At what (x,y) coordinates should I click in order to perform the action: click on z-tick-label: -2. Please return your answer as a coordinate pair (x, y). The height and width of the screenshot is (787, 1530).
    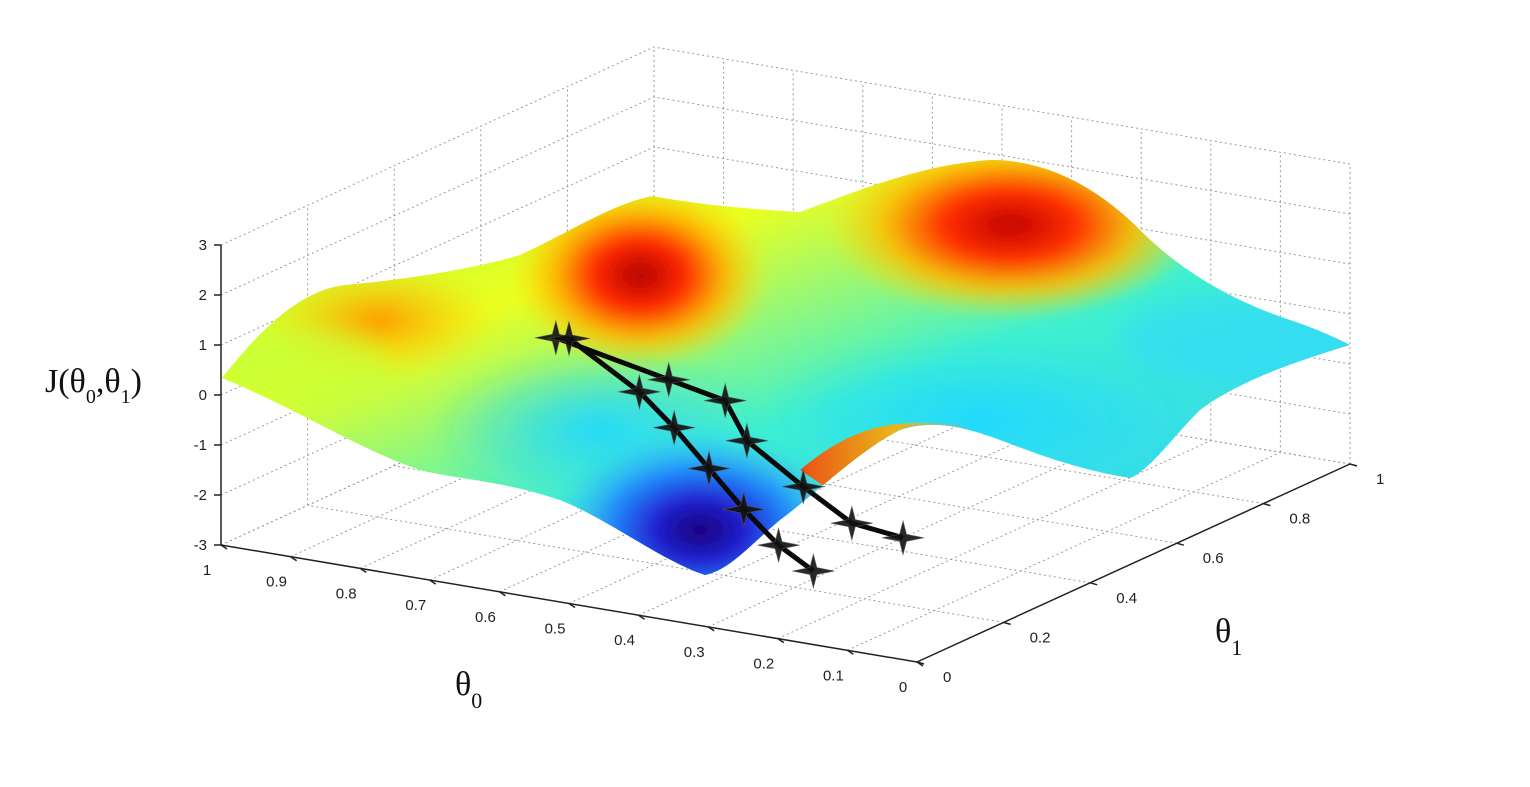
    Looking at the image, I should click on (200, 495).